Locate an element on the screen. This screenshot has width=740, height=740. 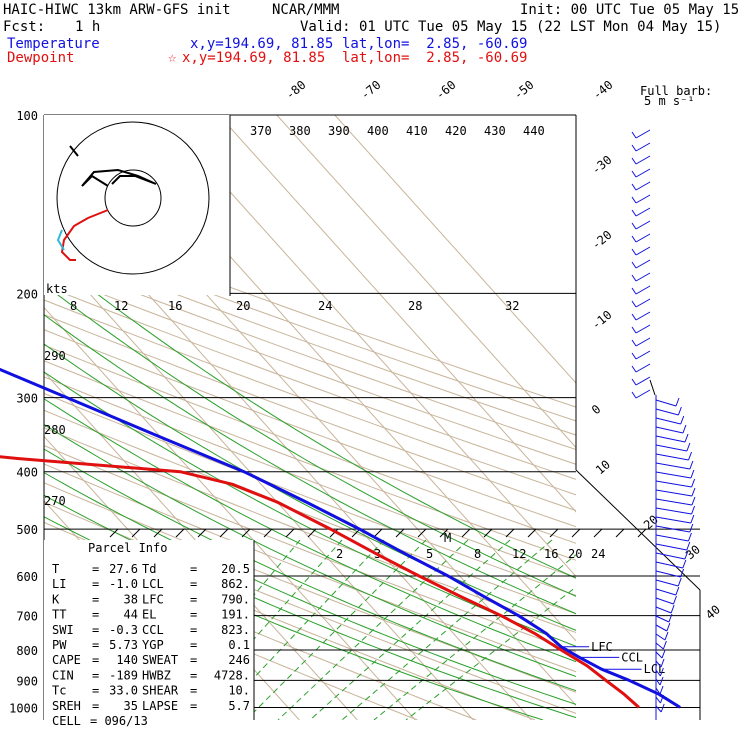
isotherm-label: 40 is located at coordinates (713, 612).